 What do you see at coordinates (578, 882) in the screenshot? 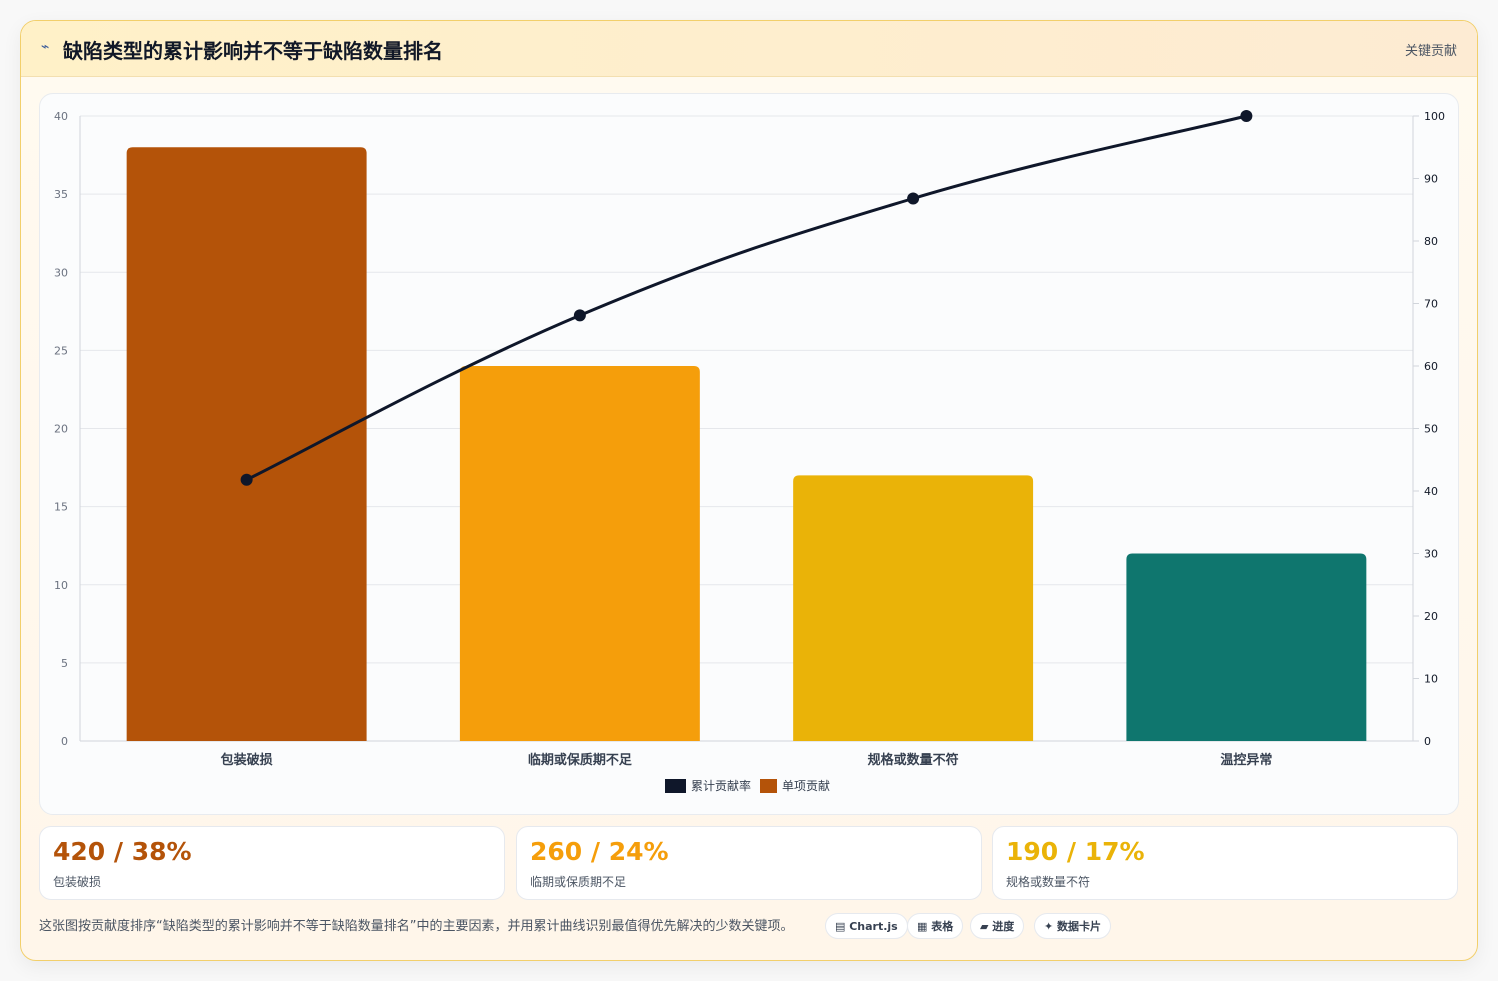
I see `stat-label-2: 临期或保质期不足` at bounding box center [578, 882].